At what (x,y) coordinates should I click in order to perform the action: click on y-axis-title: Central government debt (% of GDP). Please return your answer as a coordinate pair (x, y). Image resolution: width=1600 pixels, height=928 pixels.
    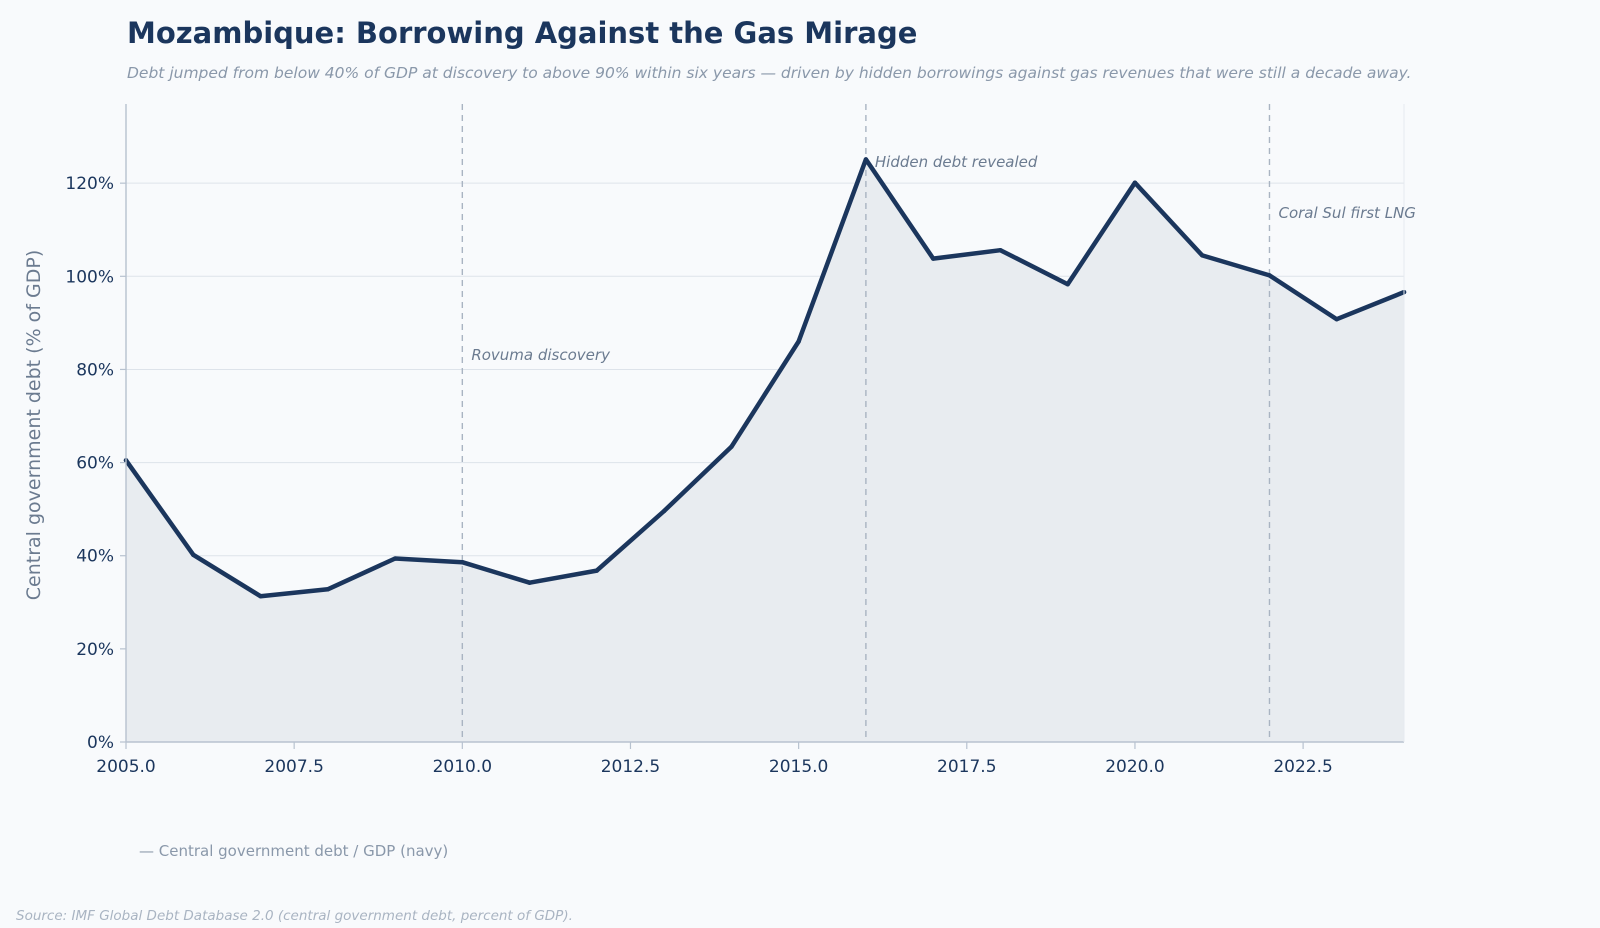
    Looking at the image, I should click on (34, 425).